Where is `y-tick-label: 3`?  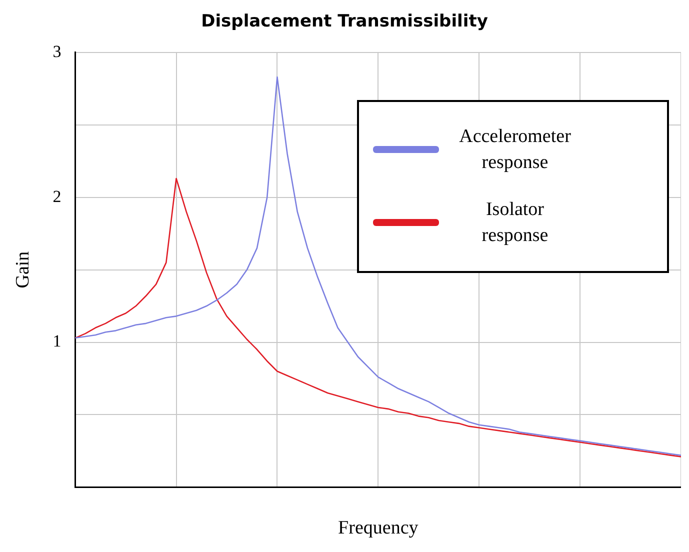
y-tick-label: 3 is located at coordinates (57, 51).